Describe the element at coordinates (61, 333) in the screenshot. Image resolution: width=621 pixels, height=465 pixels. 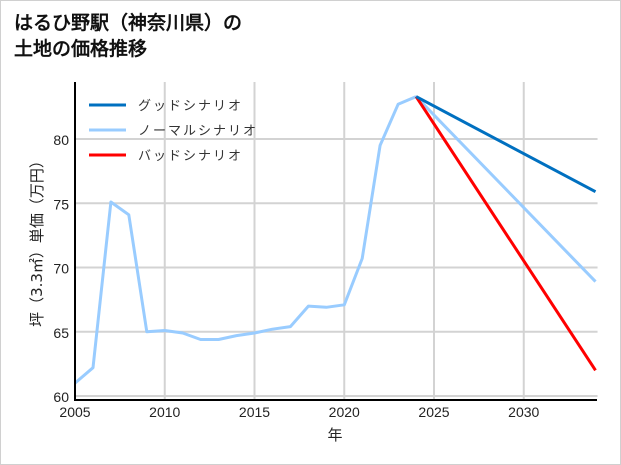
I see `y-tick-label: 65` at that location.